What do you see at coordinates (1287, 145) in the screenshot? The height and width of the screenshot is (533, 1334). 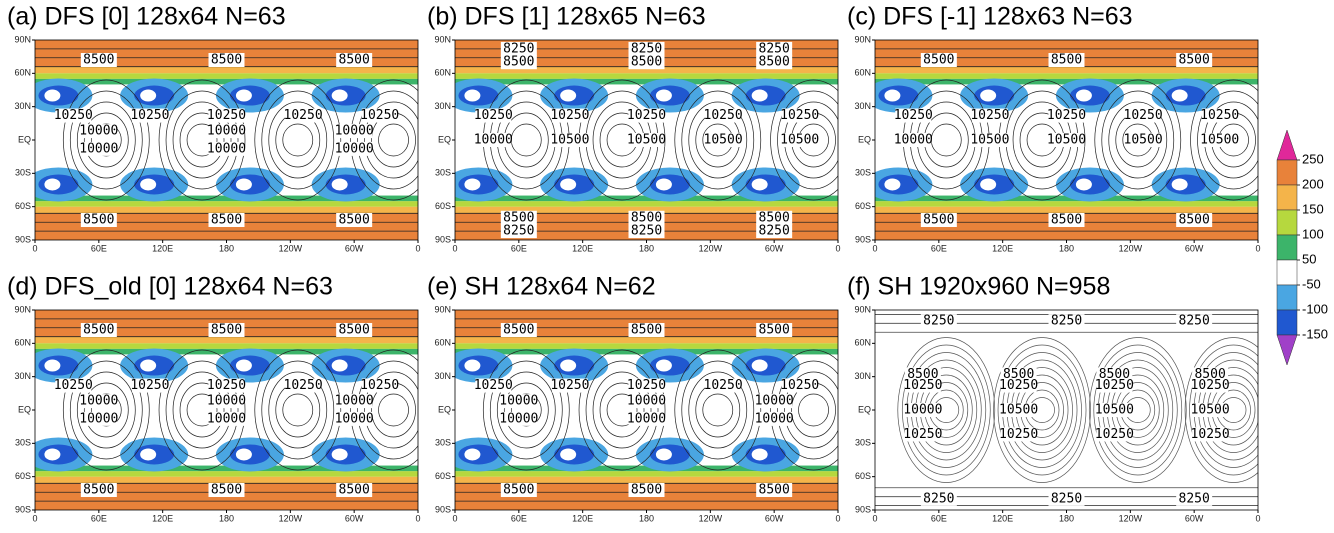 I see `colorbar-cap` at bounding box center [1287, 145].